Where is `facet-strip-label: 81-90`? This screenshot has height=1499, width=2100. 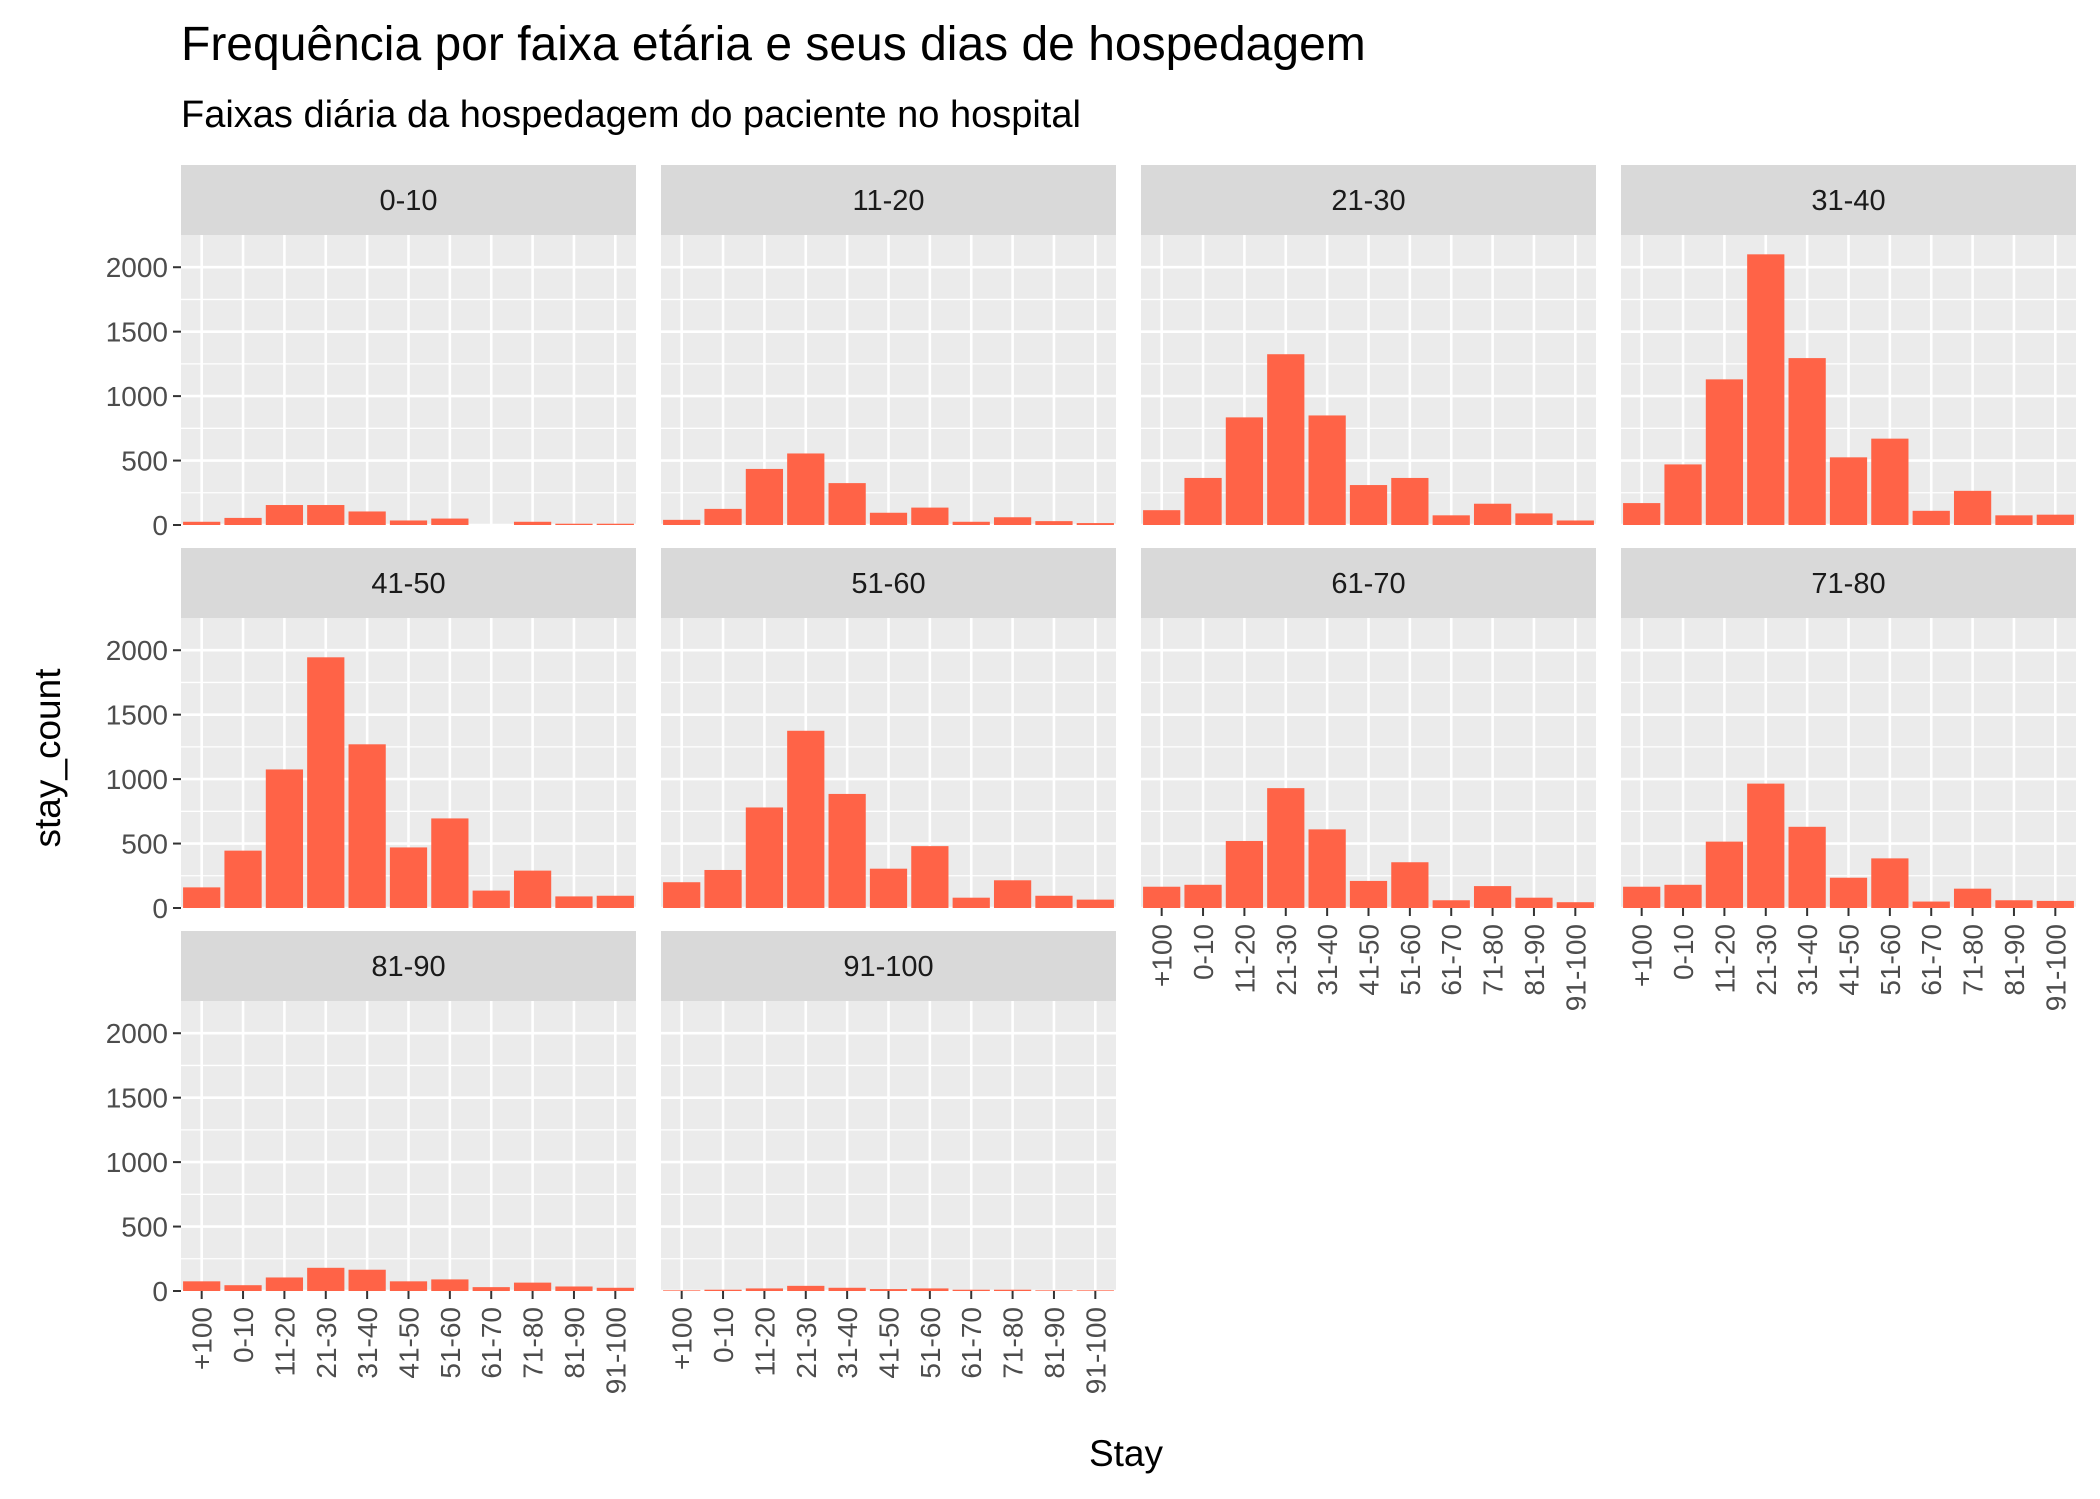 facet-strip-label: 81-90 is located at coordinates (408, 967).